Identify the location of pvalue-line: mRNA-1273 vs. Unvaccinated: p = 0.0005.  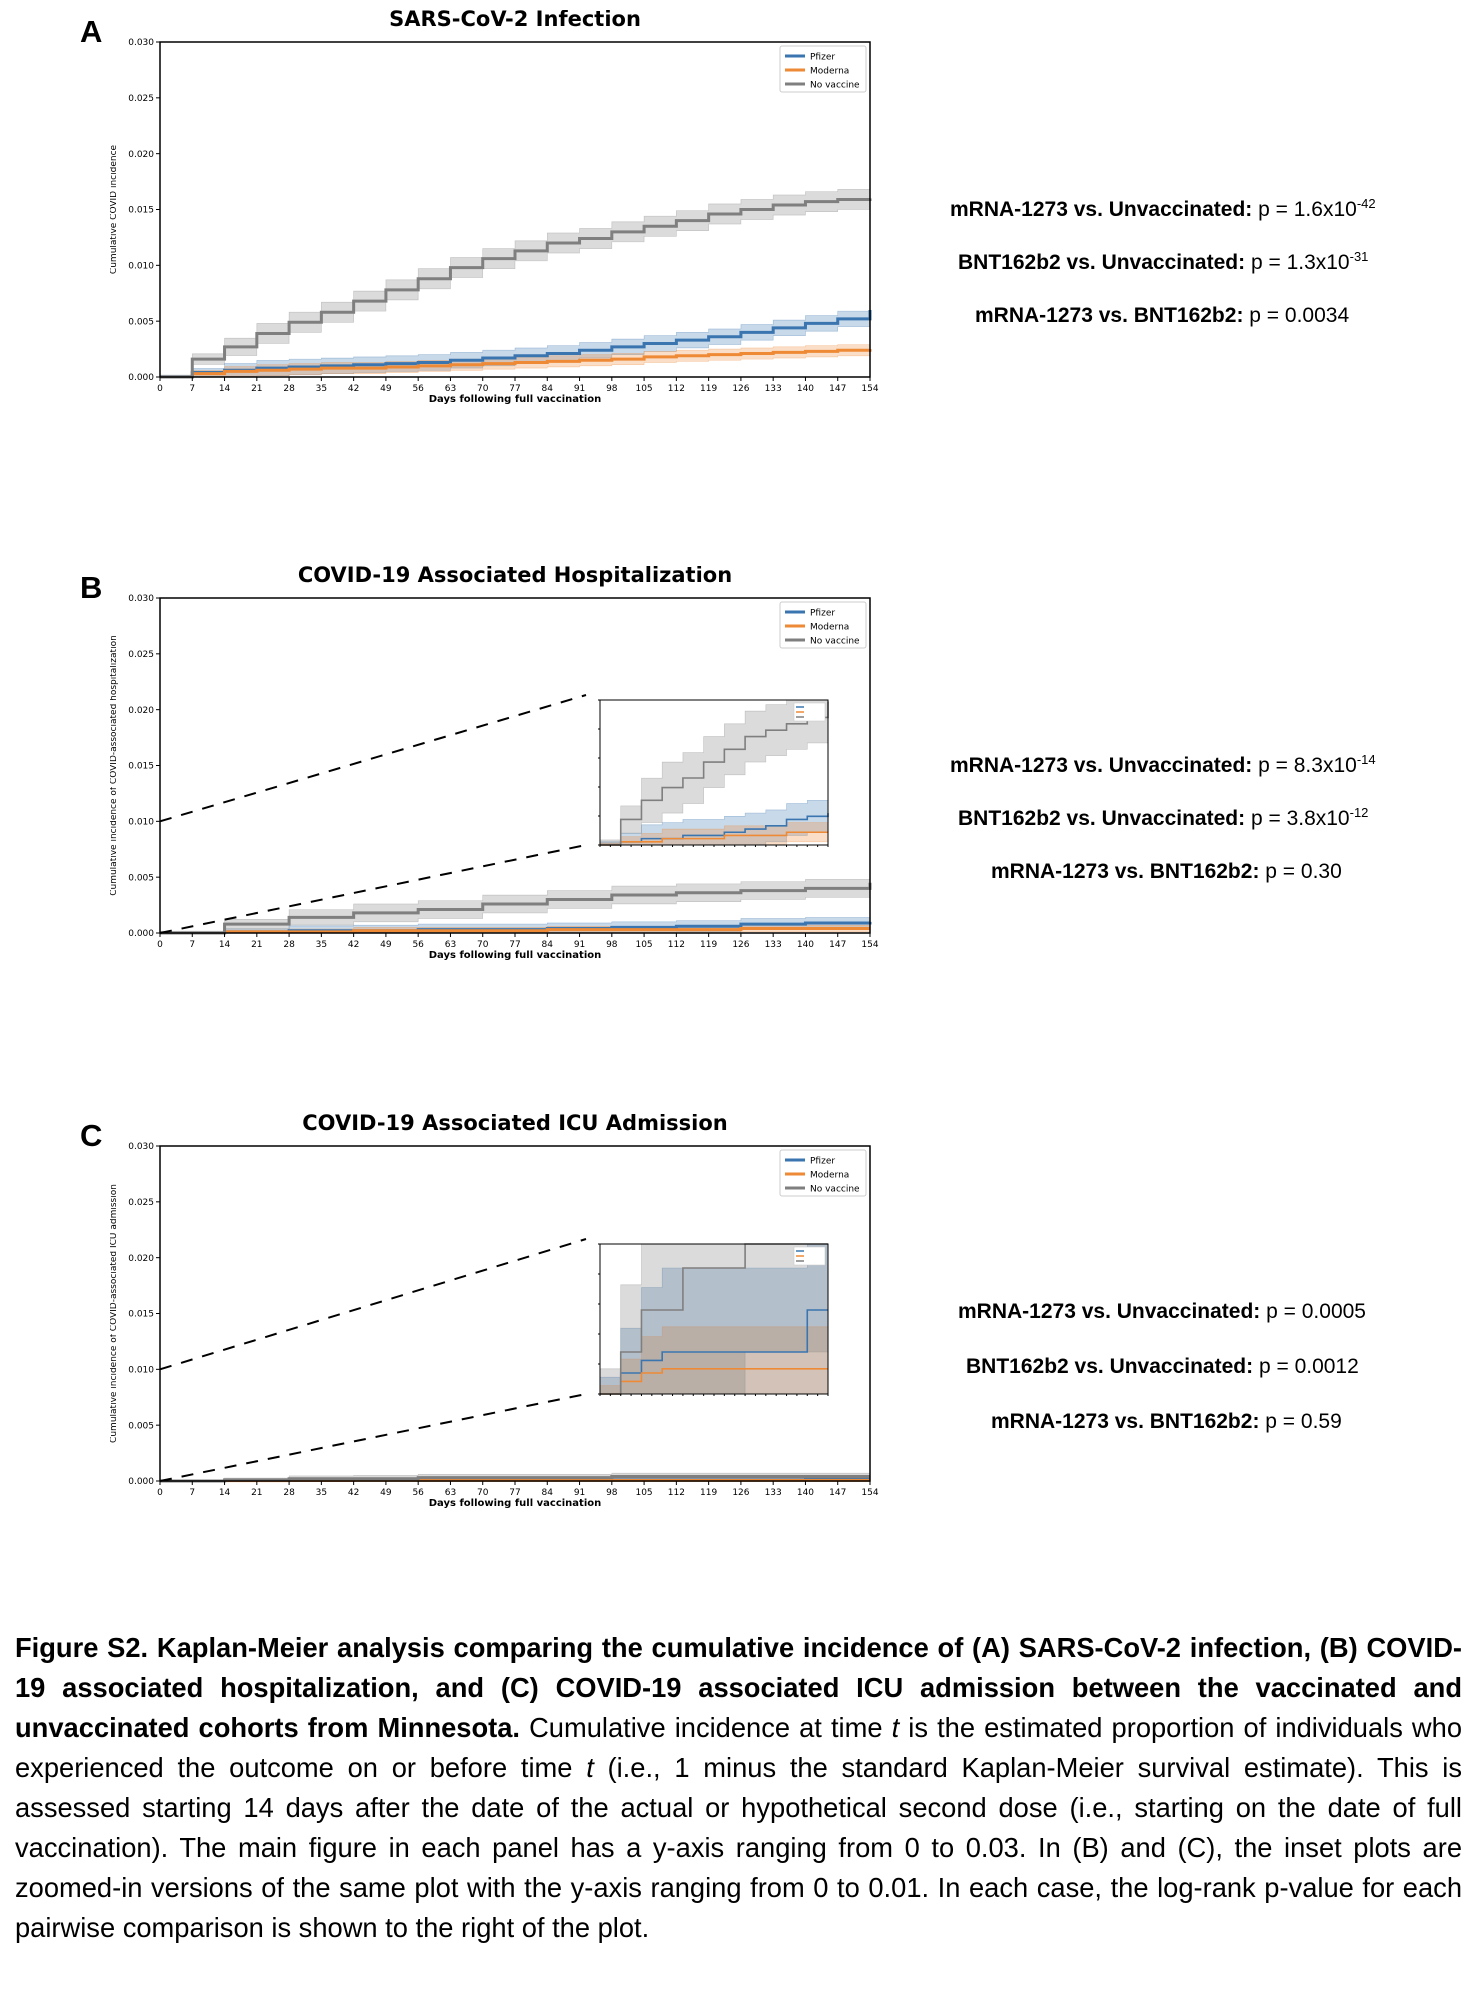
(1162, 1312).